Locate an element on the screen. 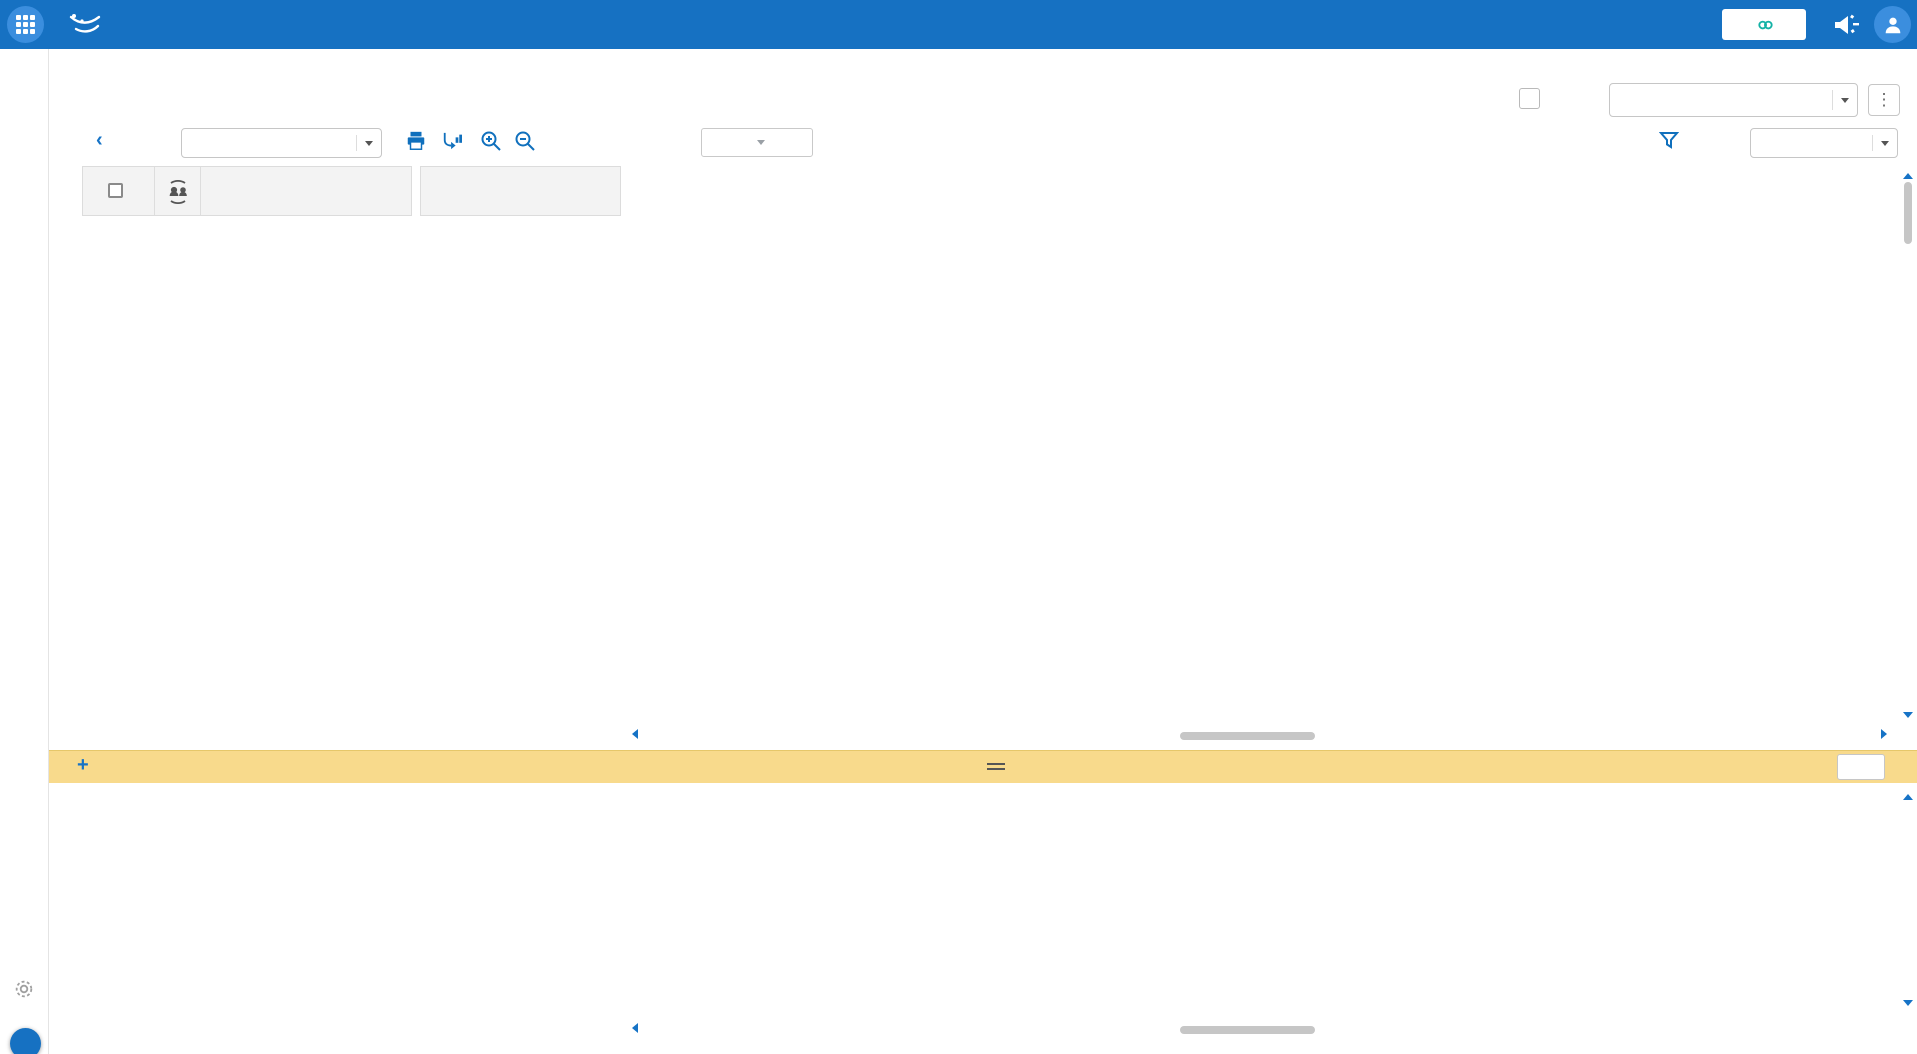  zoom-in-icon is located at coordinates (491, 142).